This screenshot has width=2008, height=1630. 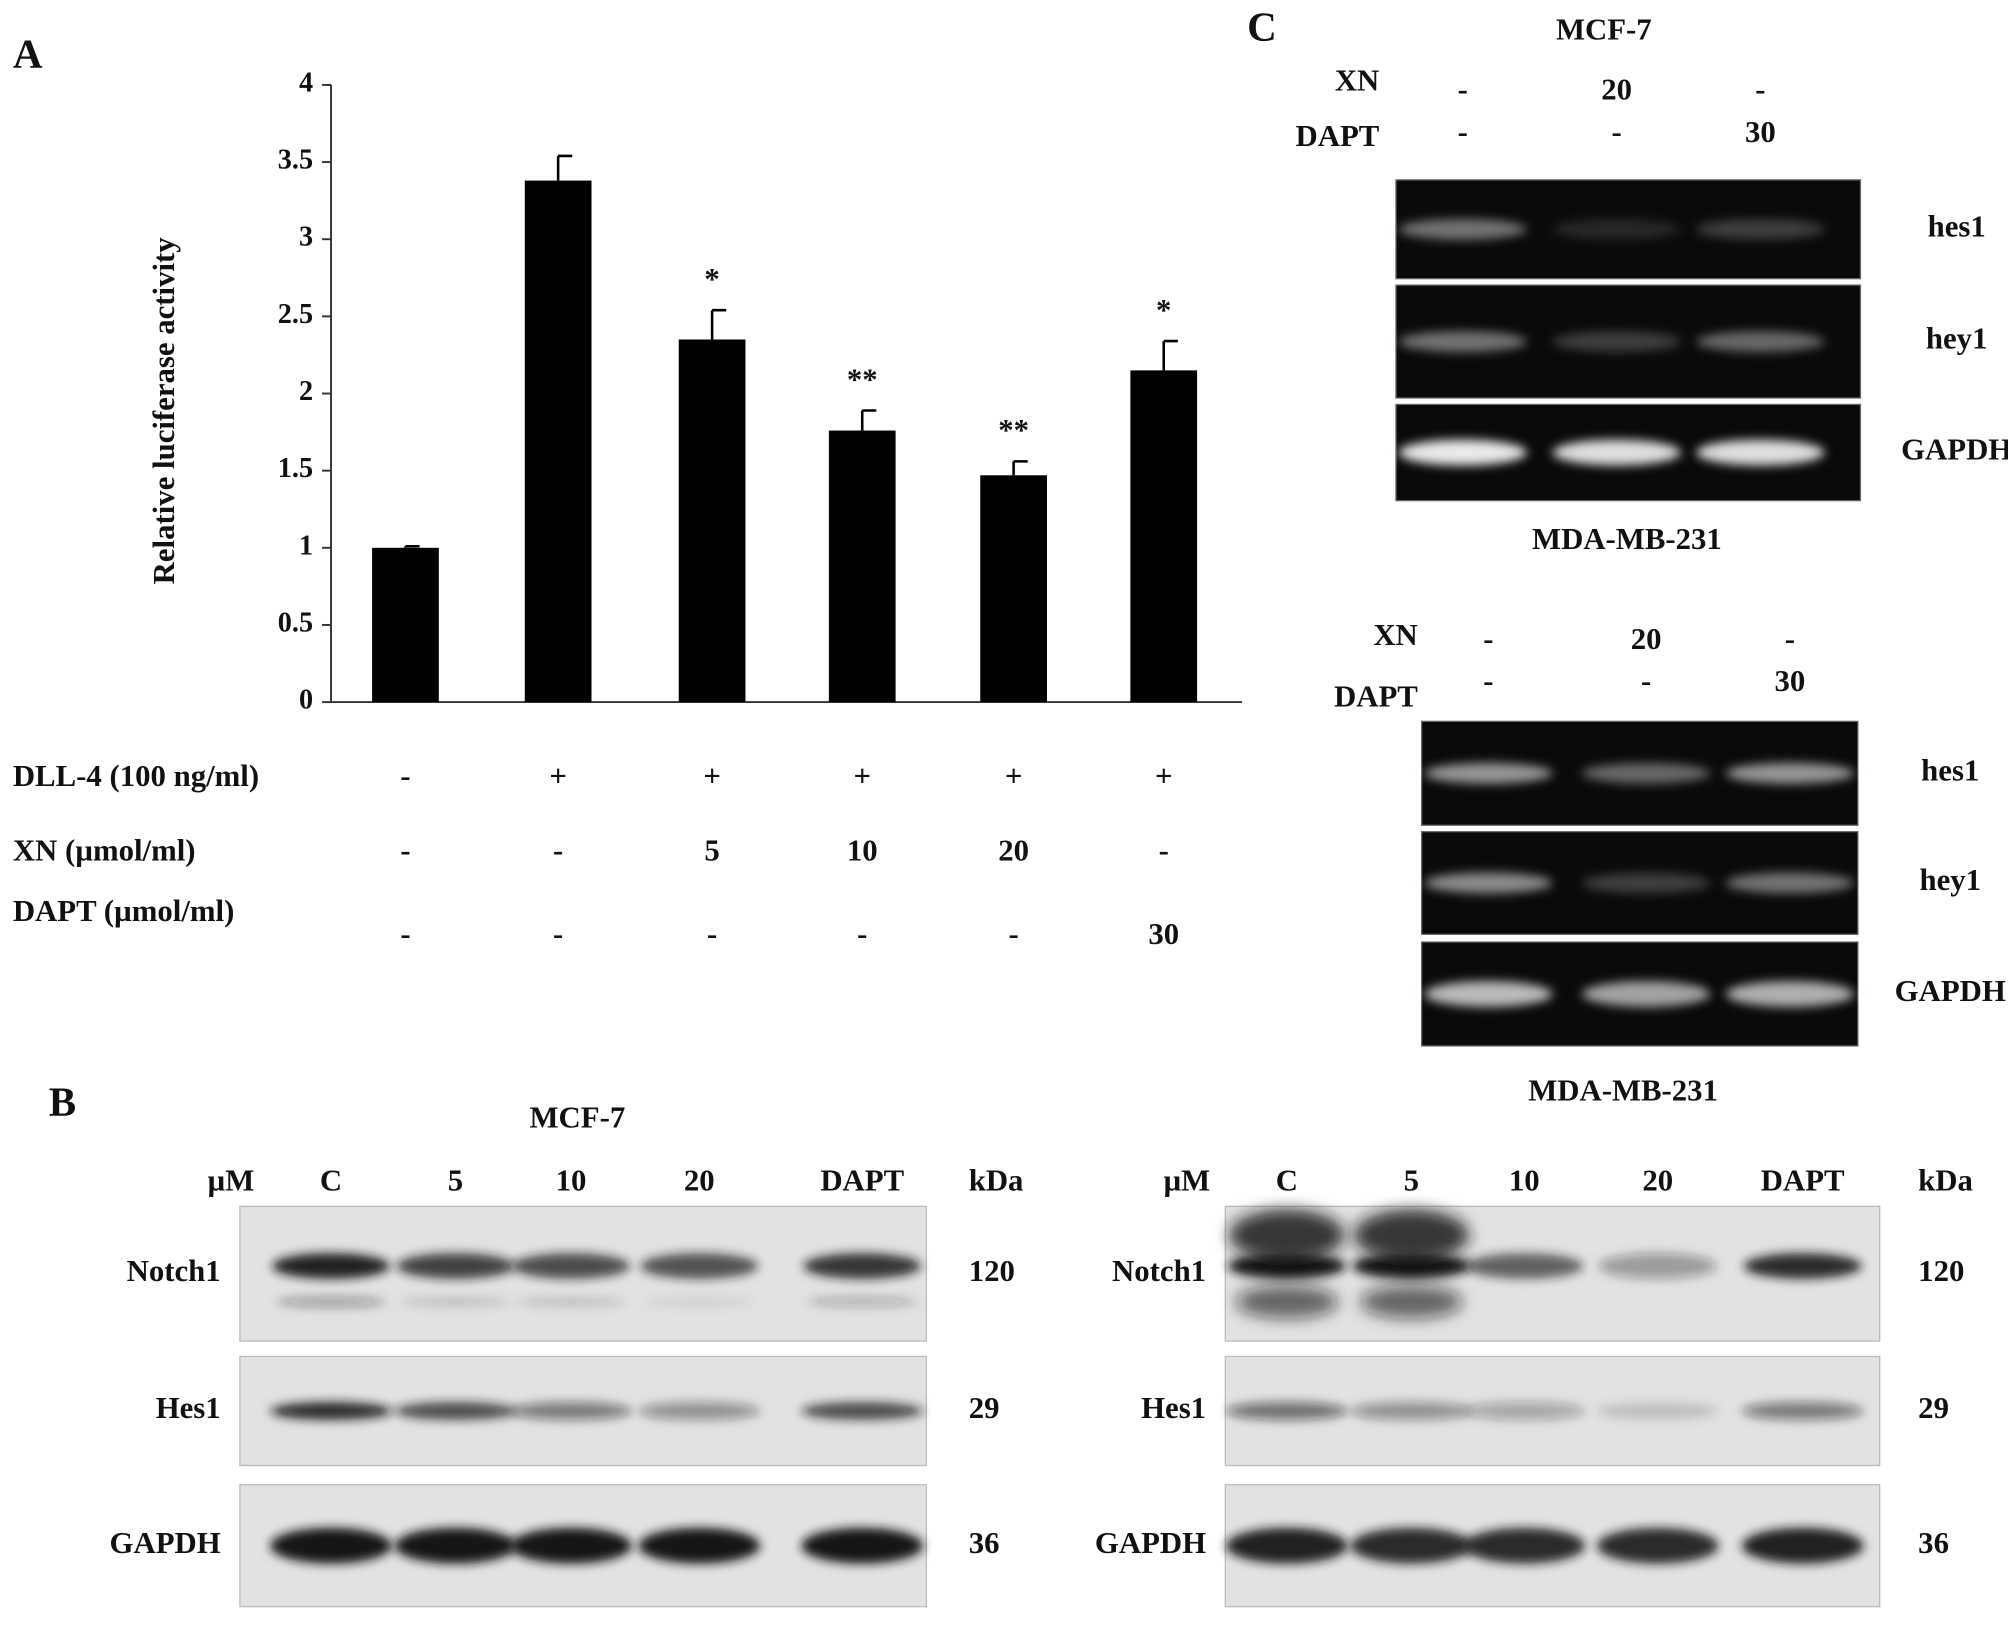 I want to click on lane-label: DAPT, so click(x=1803, y=1180).